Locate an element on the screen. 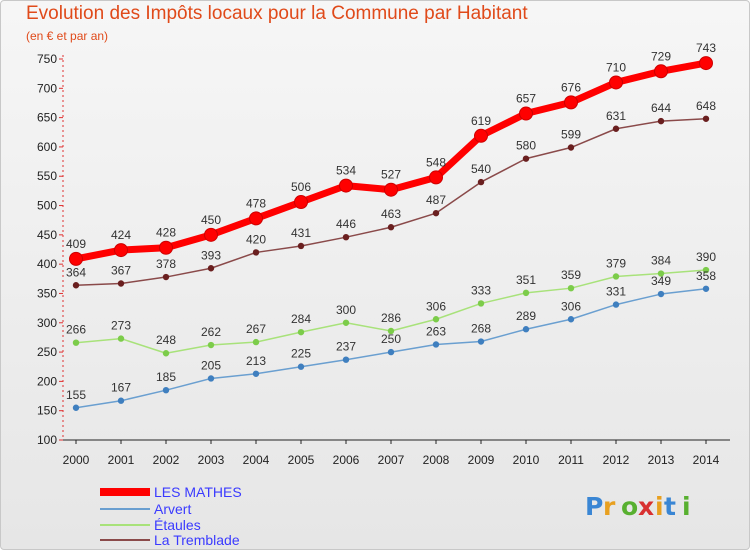  data-label: 729 is located at coordinates (661, 56).